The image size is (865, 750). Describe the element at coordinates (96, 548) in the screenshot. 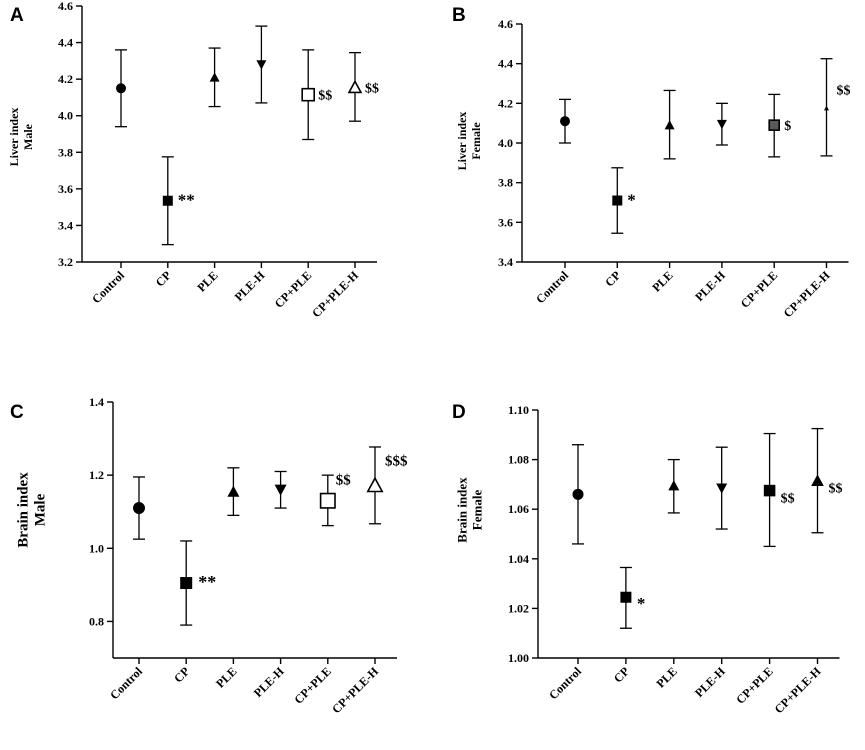

I see `y-tick-label: 1.0` at that location.